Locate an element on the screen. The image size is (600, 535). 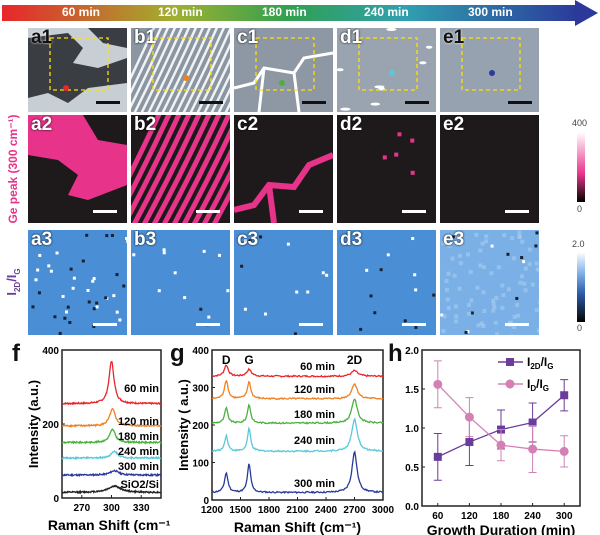
timeline-label: 120 min is located at coordinates (180, 12).